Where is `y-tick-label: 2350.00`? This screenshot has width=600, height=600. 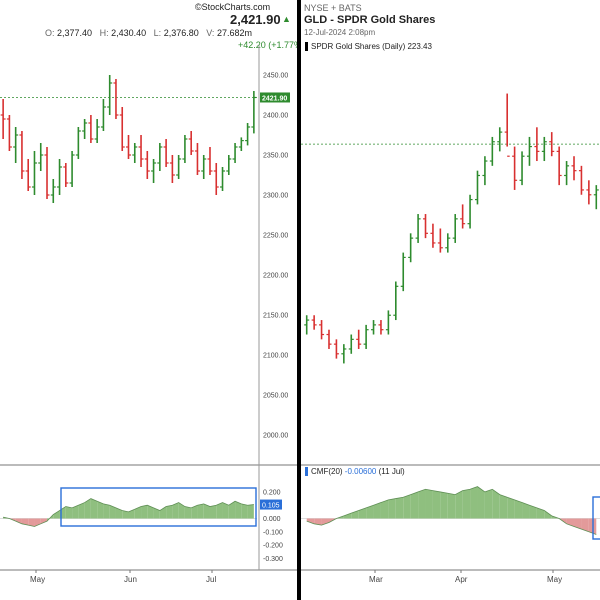 y-tick-label: 2350.00 is located at coordinates (275, 156).